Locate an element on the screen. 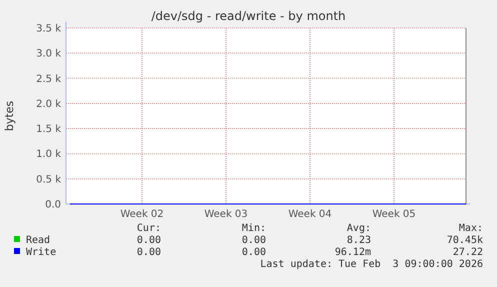 Image resolution: width=497 pixels, height=287 pixels. x-tick-label: Week 04 is located at coordinates (310, 214).